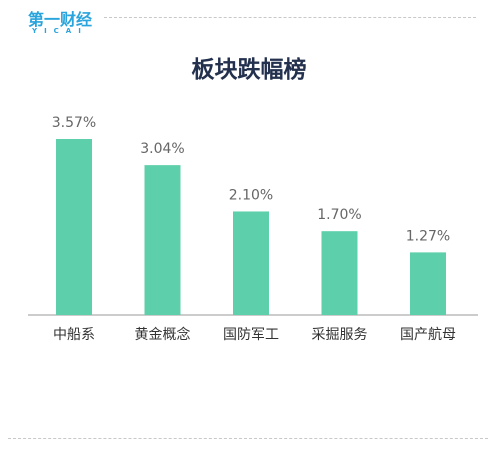 The image size is (498, 454). I want to click on chart-title: 板块跌幅榜, so click(249, 70).